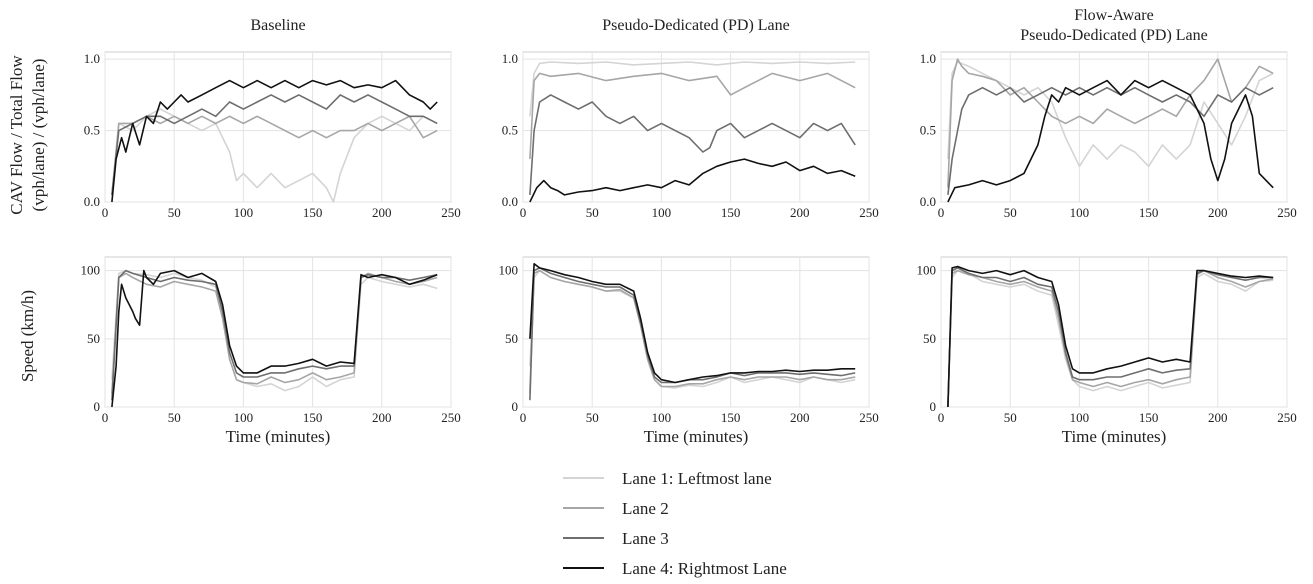  Describe the element at coordinates (696, 25) in the screenshot. I see `panel-title: Pseudo-Dedicated (PD) Lane` at that location.